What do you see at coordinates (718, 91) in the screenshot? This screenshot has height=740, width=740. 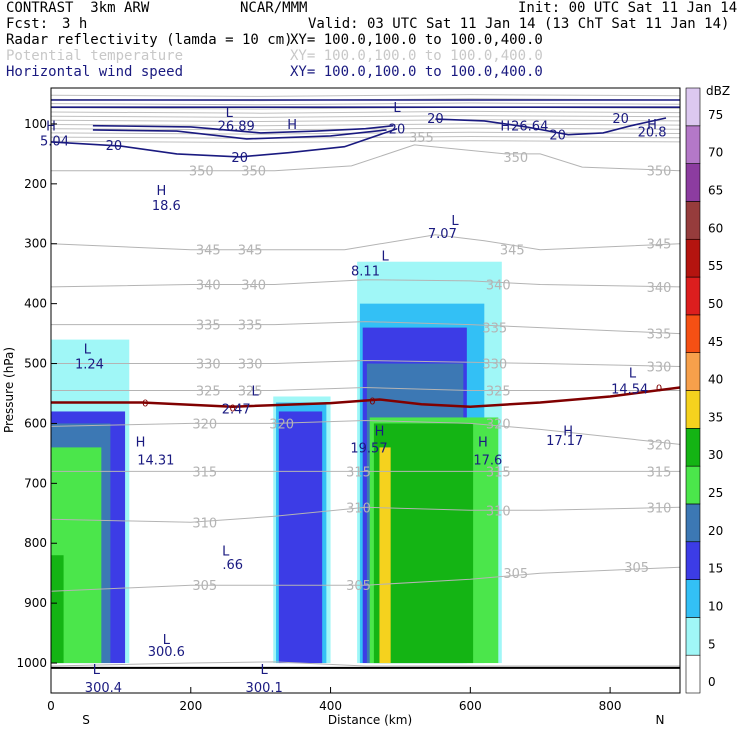 I see `colorbar-unit: dBZ` at bounding box center [718, 91].